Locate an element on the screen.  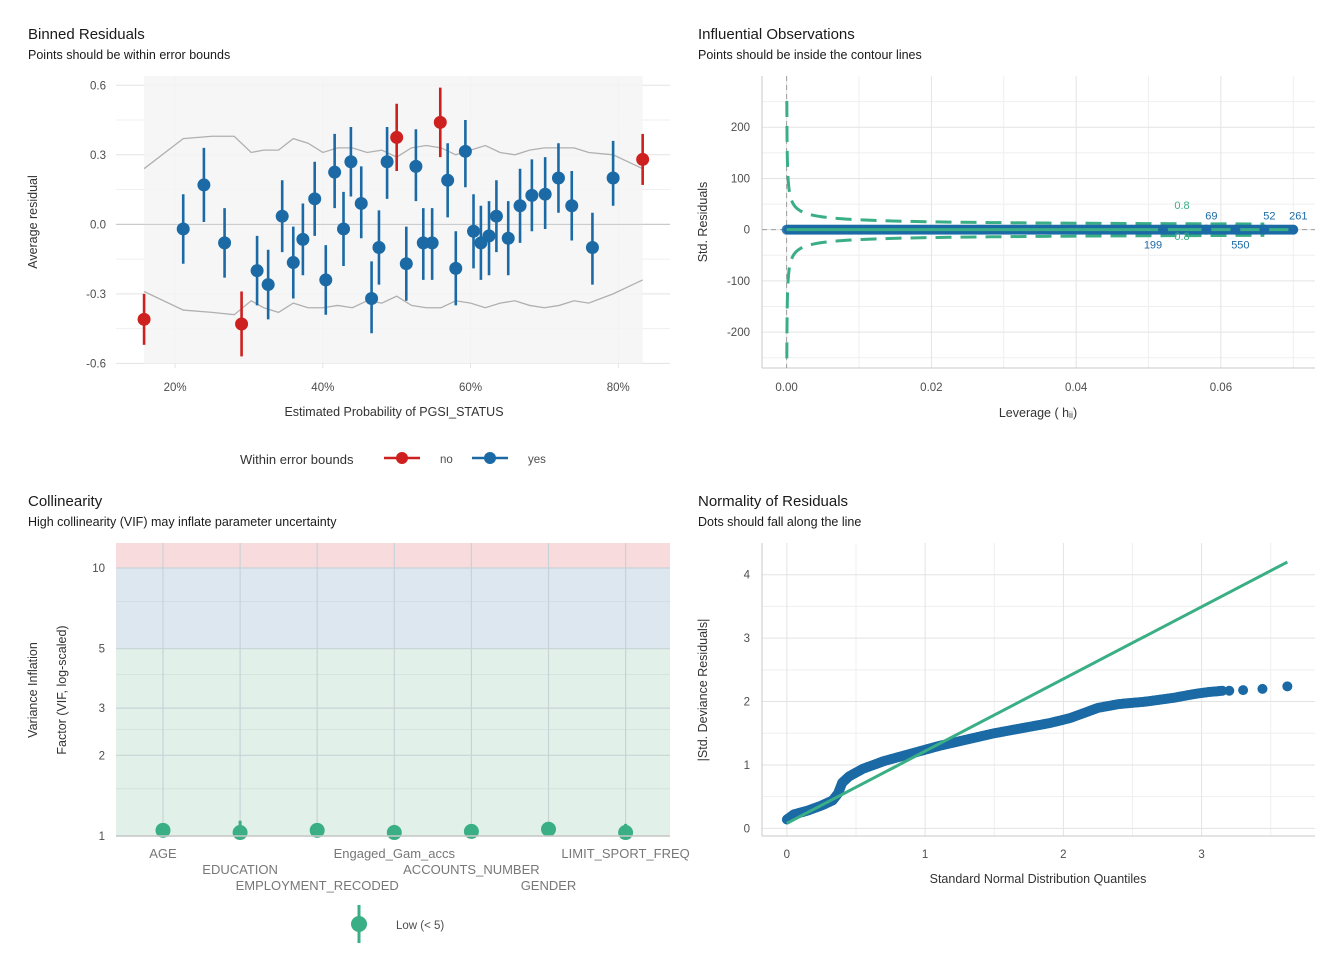
x-axis-label: Estimated Probability of PGSI_STATUS is located at coordinates (393, 412).